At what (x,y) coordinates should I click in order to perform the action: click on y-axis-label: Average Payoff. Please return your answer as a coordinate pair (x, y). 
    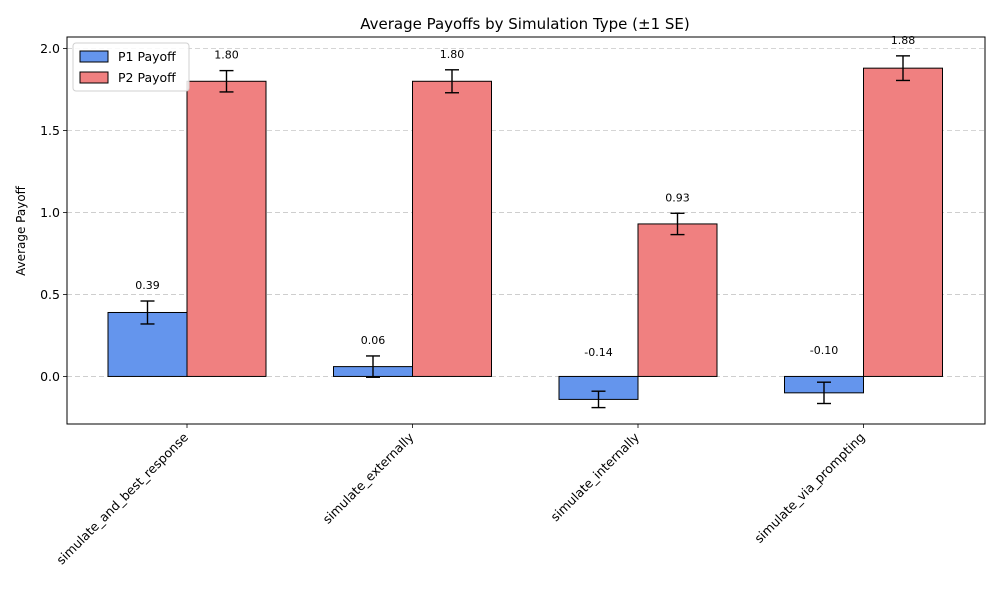
    Looking at the image, I should click on (21, 230).